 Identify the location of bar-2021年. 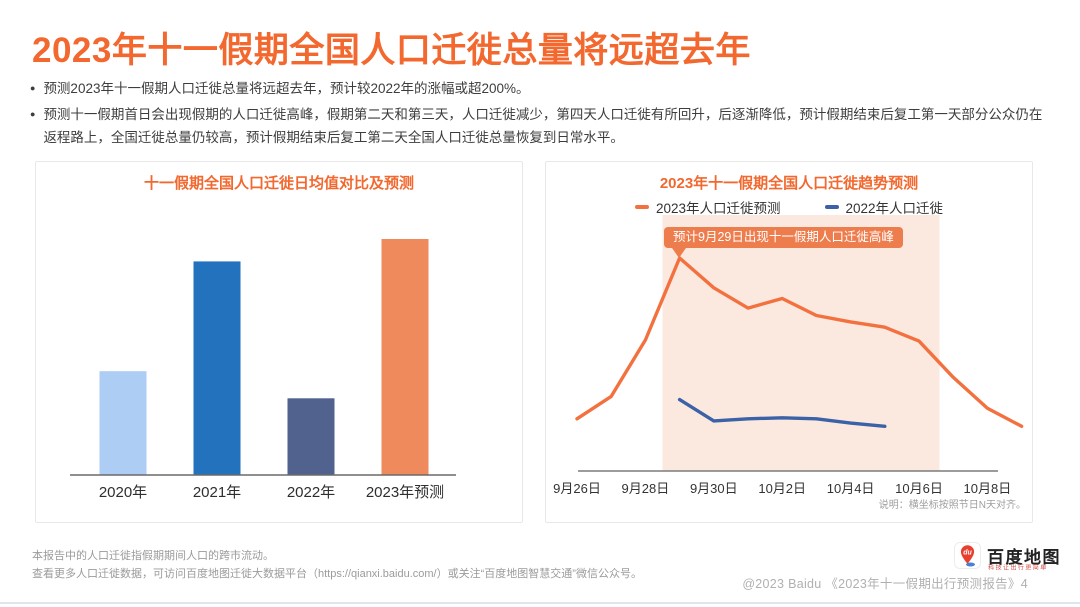
(217, 368).